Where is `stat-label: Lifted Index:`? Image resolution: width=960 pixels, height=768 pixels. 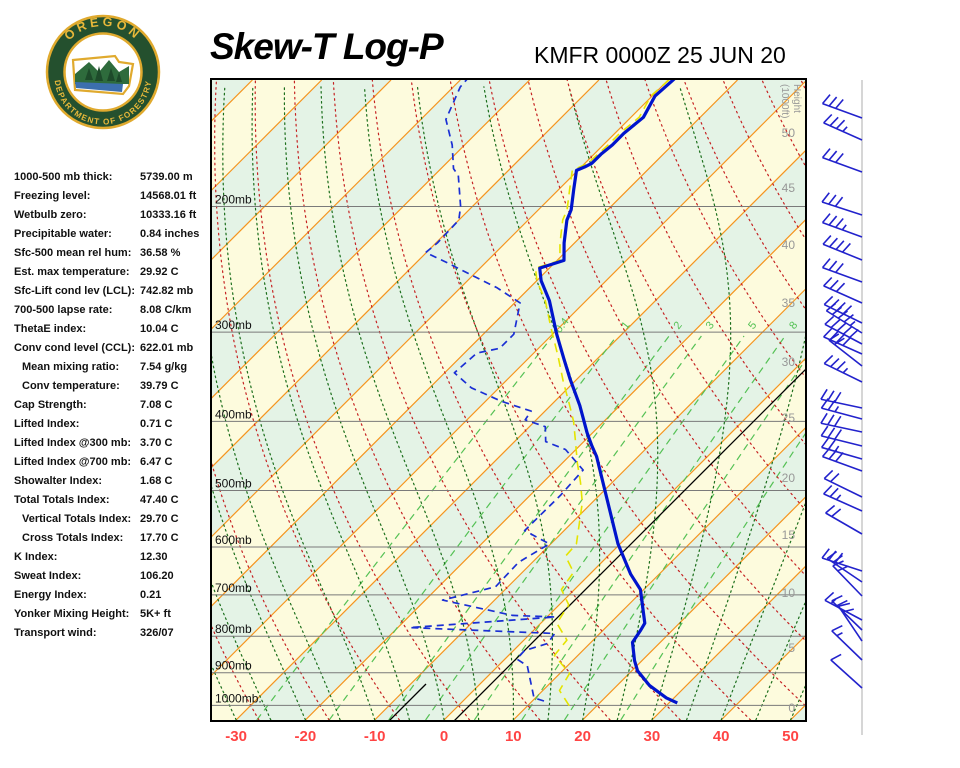
stat-label: Lifted Index: is located at coordinates (47, 423).